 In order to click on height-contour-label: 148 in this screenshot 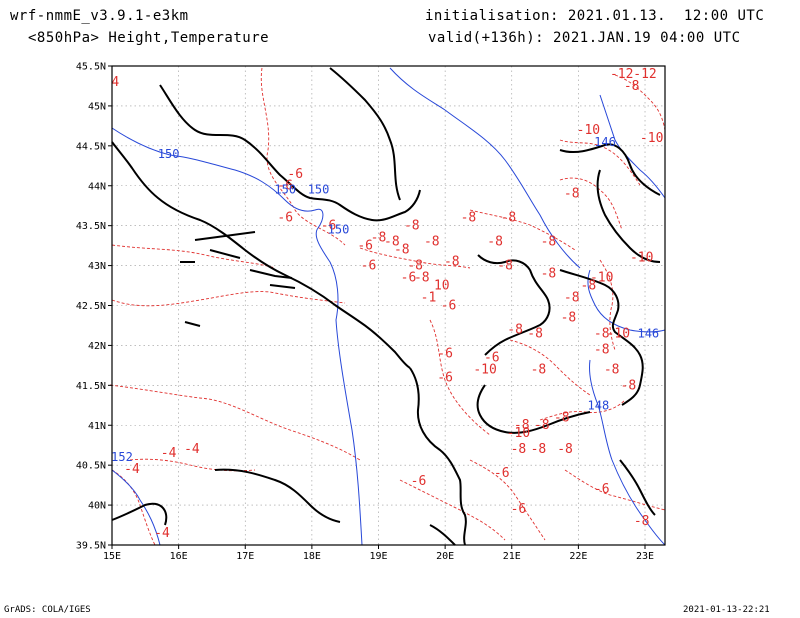, I will do `click(599, 405)`.